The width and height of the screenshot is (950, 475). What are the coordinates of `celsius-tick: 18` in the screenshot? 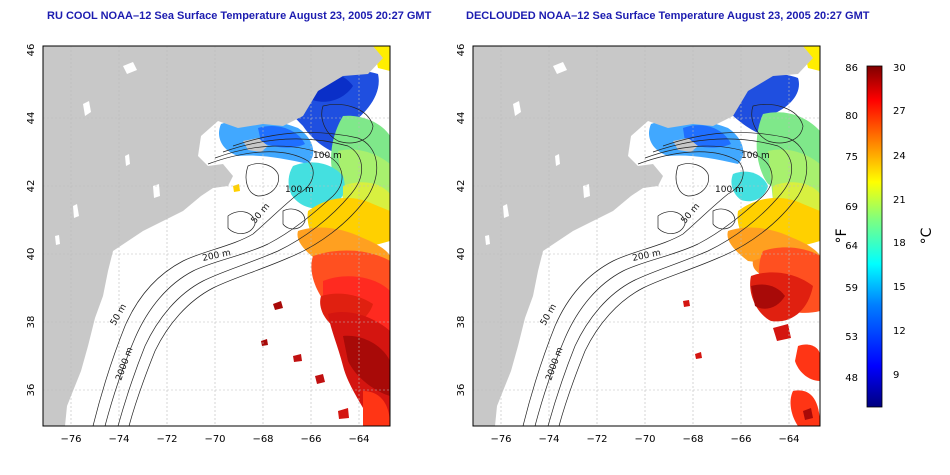 It's located at (899, 243).